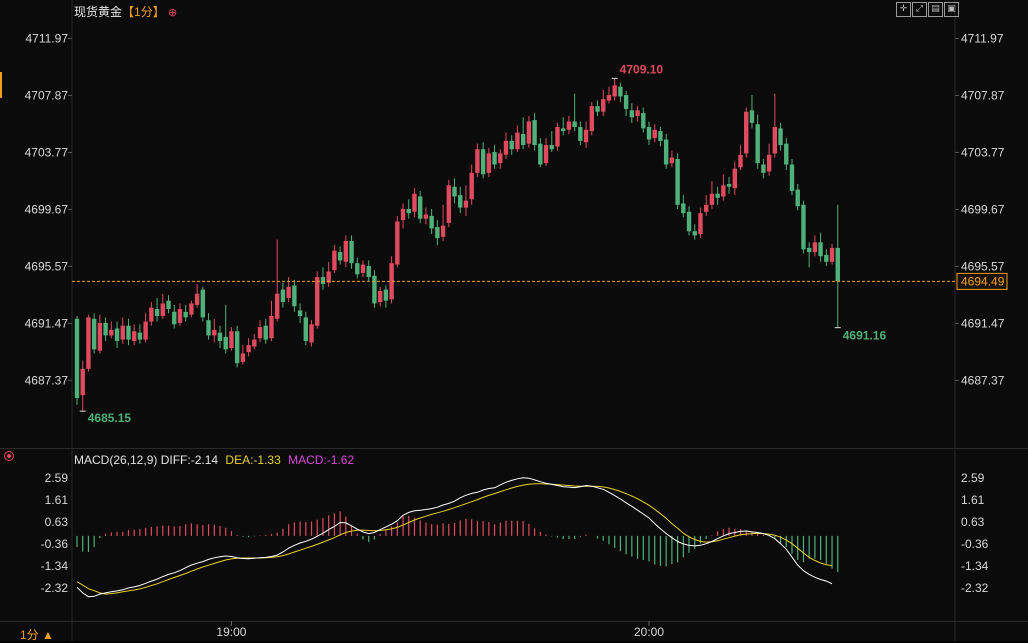  What do you see at coordinates (37, 635) in the screenshot?
I see `period-indicator: 1分 ▲` at bounding box center [37, 635].